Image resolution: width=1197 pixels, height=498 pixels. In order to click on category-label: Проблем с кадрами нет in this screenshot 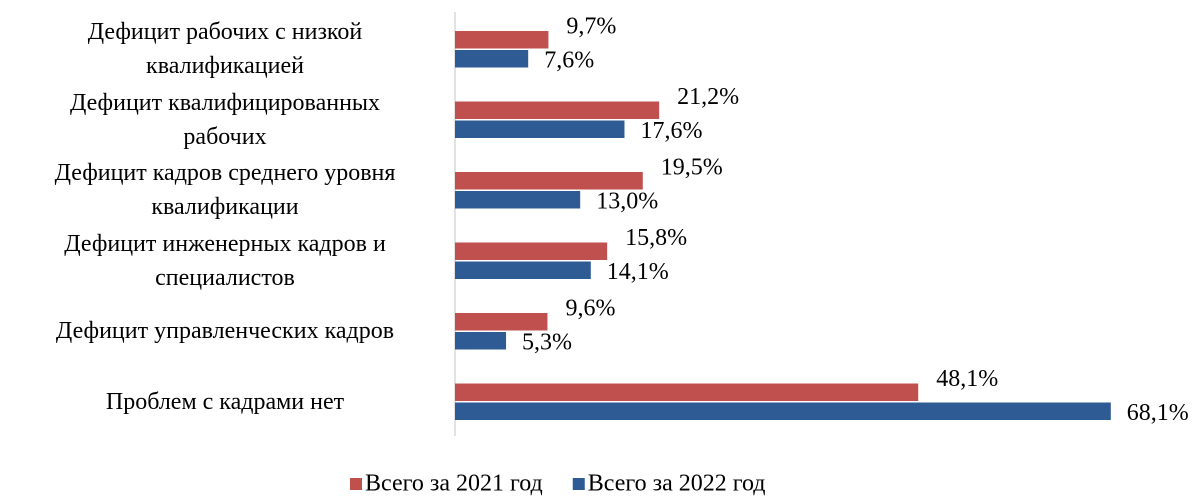, I will do `click(225, 401)`.